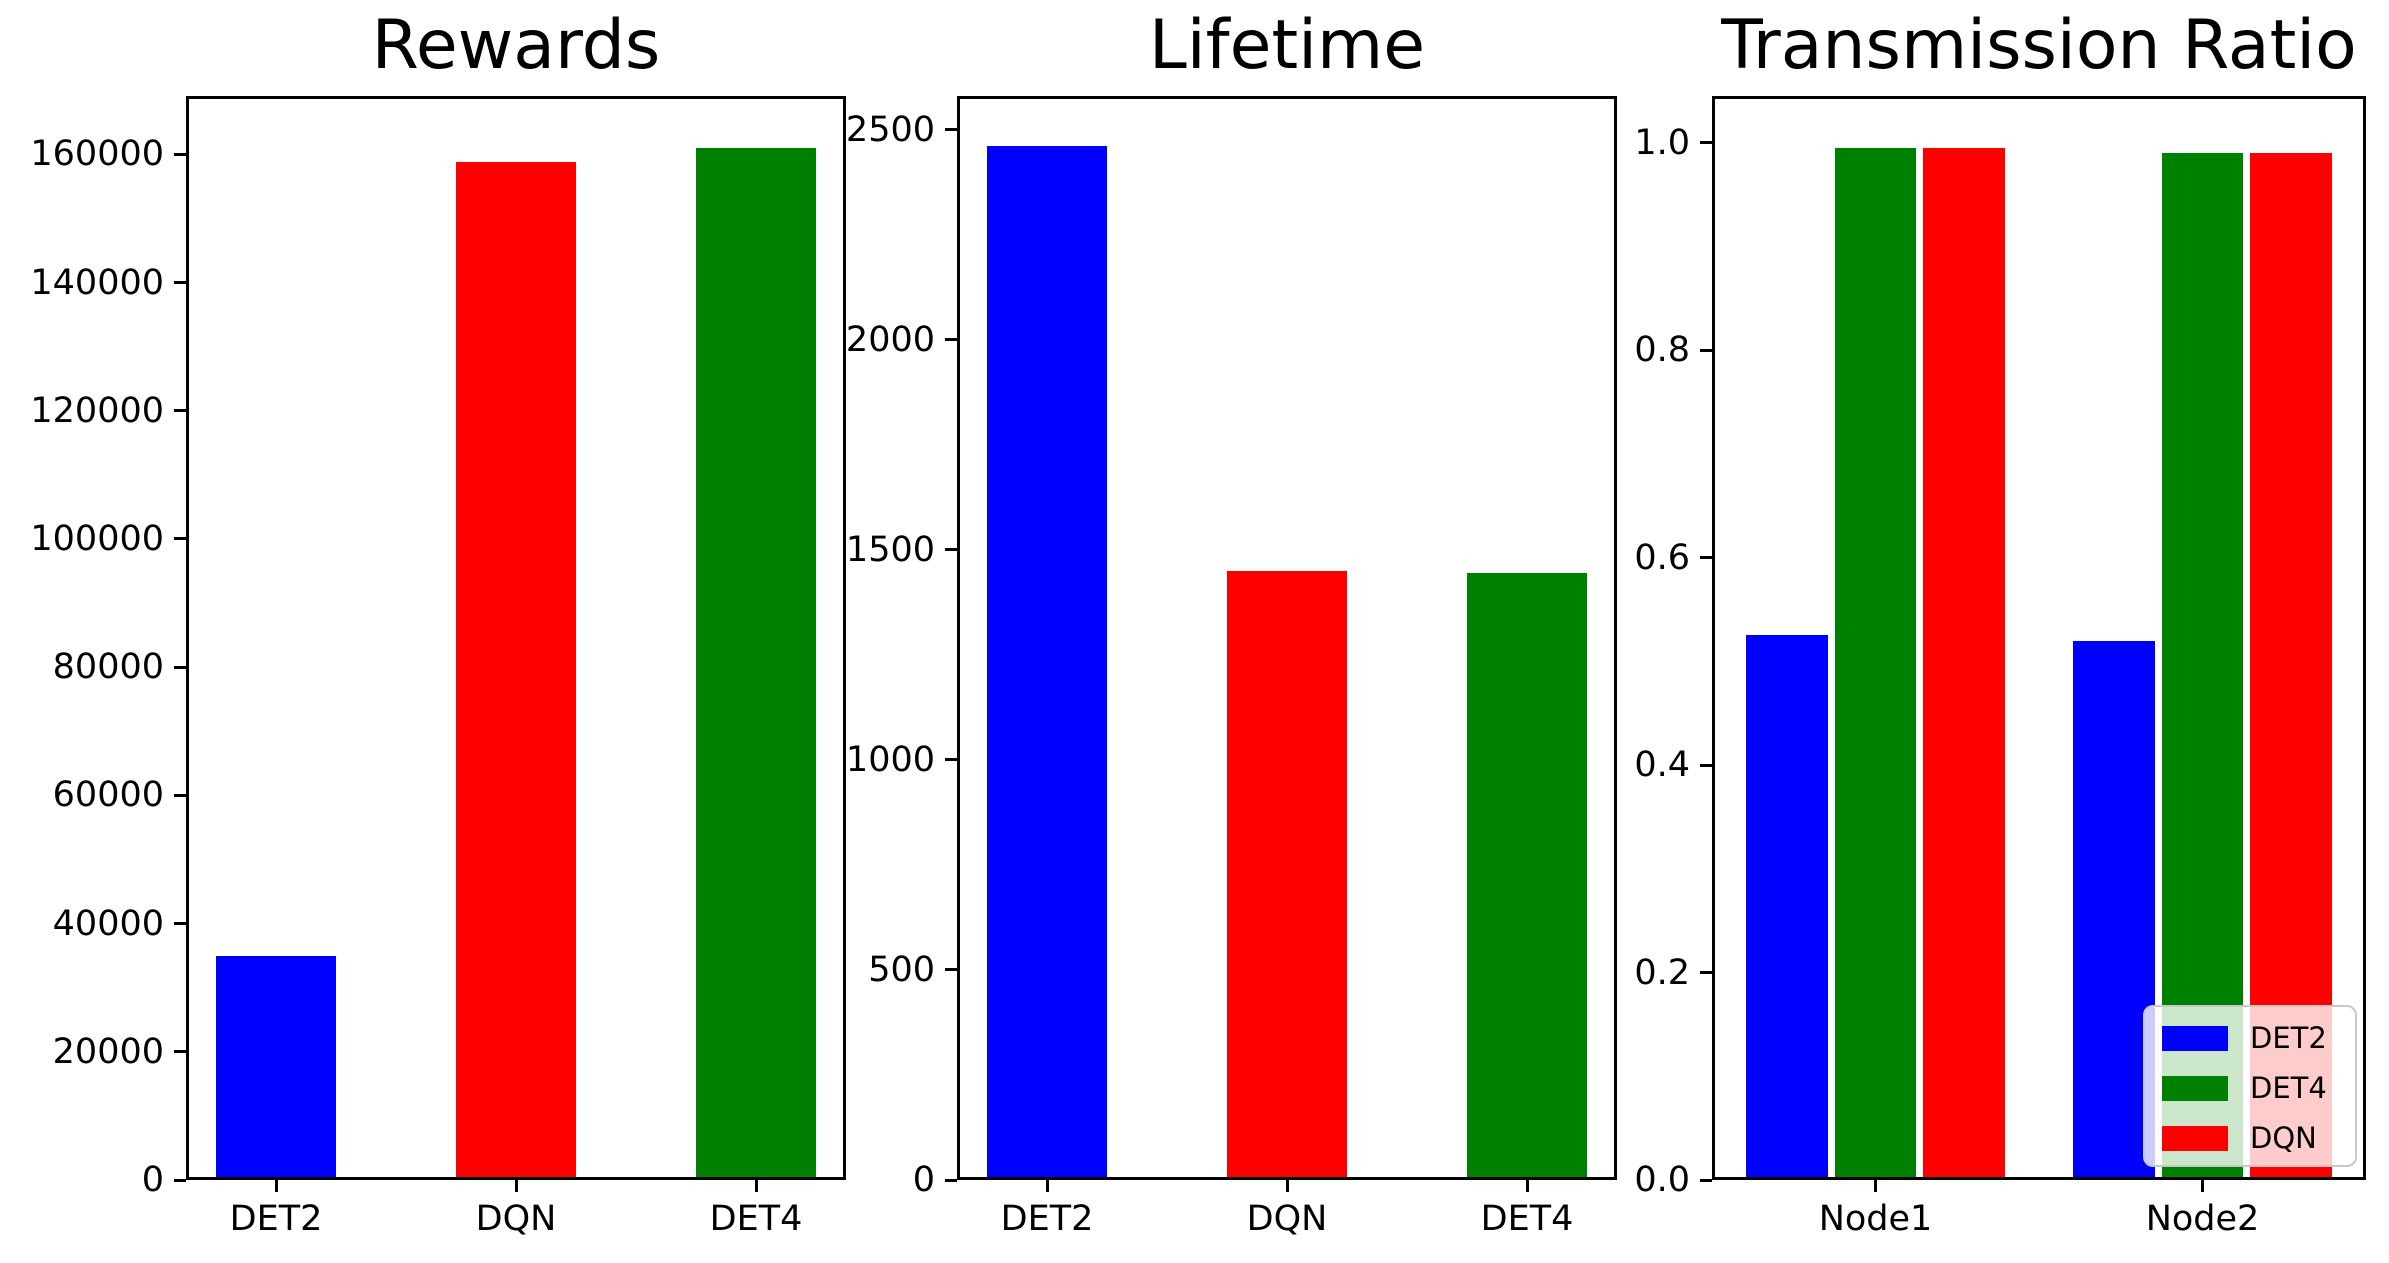 The image size is (2389, 1263). I want to click on y-tick-label-rewards: 120000, so click(97, 410).